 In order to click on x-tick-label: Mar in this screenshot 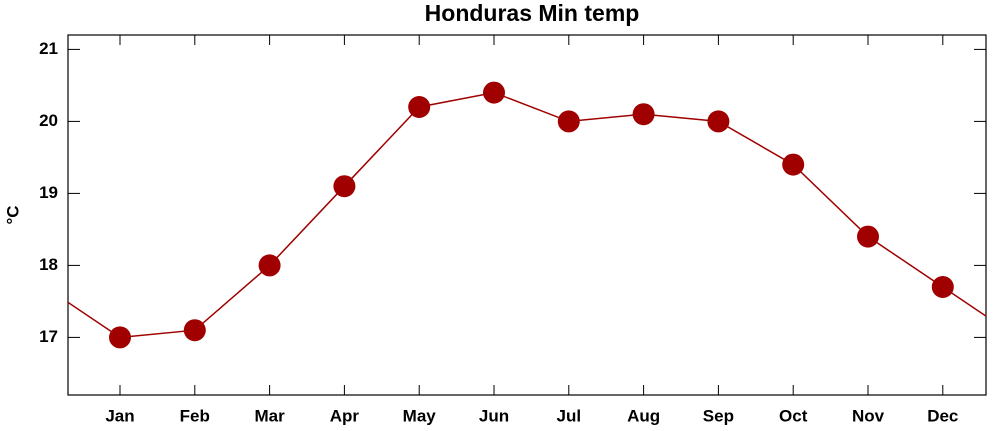, I will do `click(269, 415)`.